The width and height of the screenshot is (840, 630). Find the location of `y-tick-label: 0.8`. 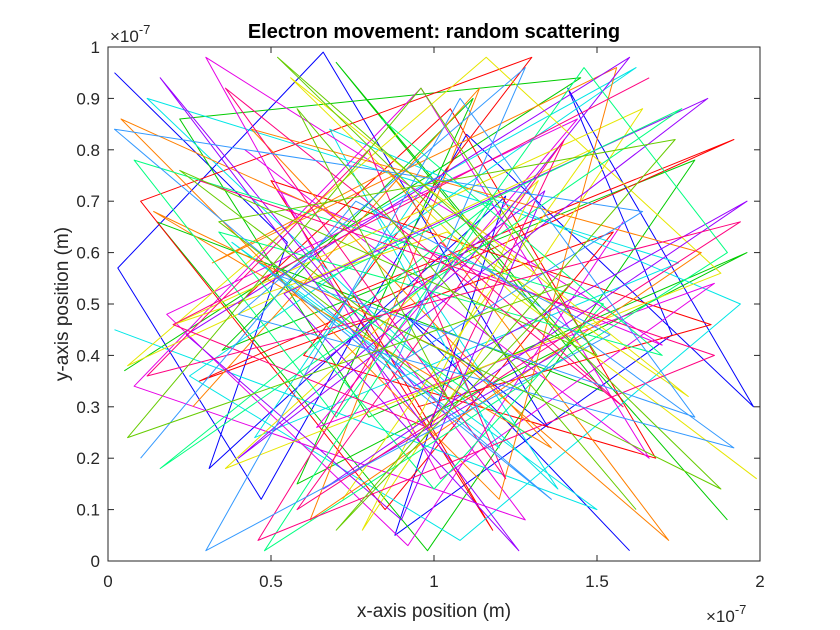

y-tick-label: 0.8 is located at coordinates (88, 150).